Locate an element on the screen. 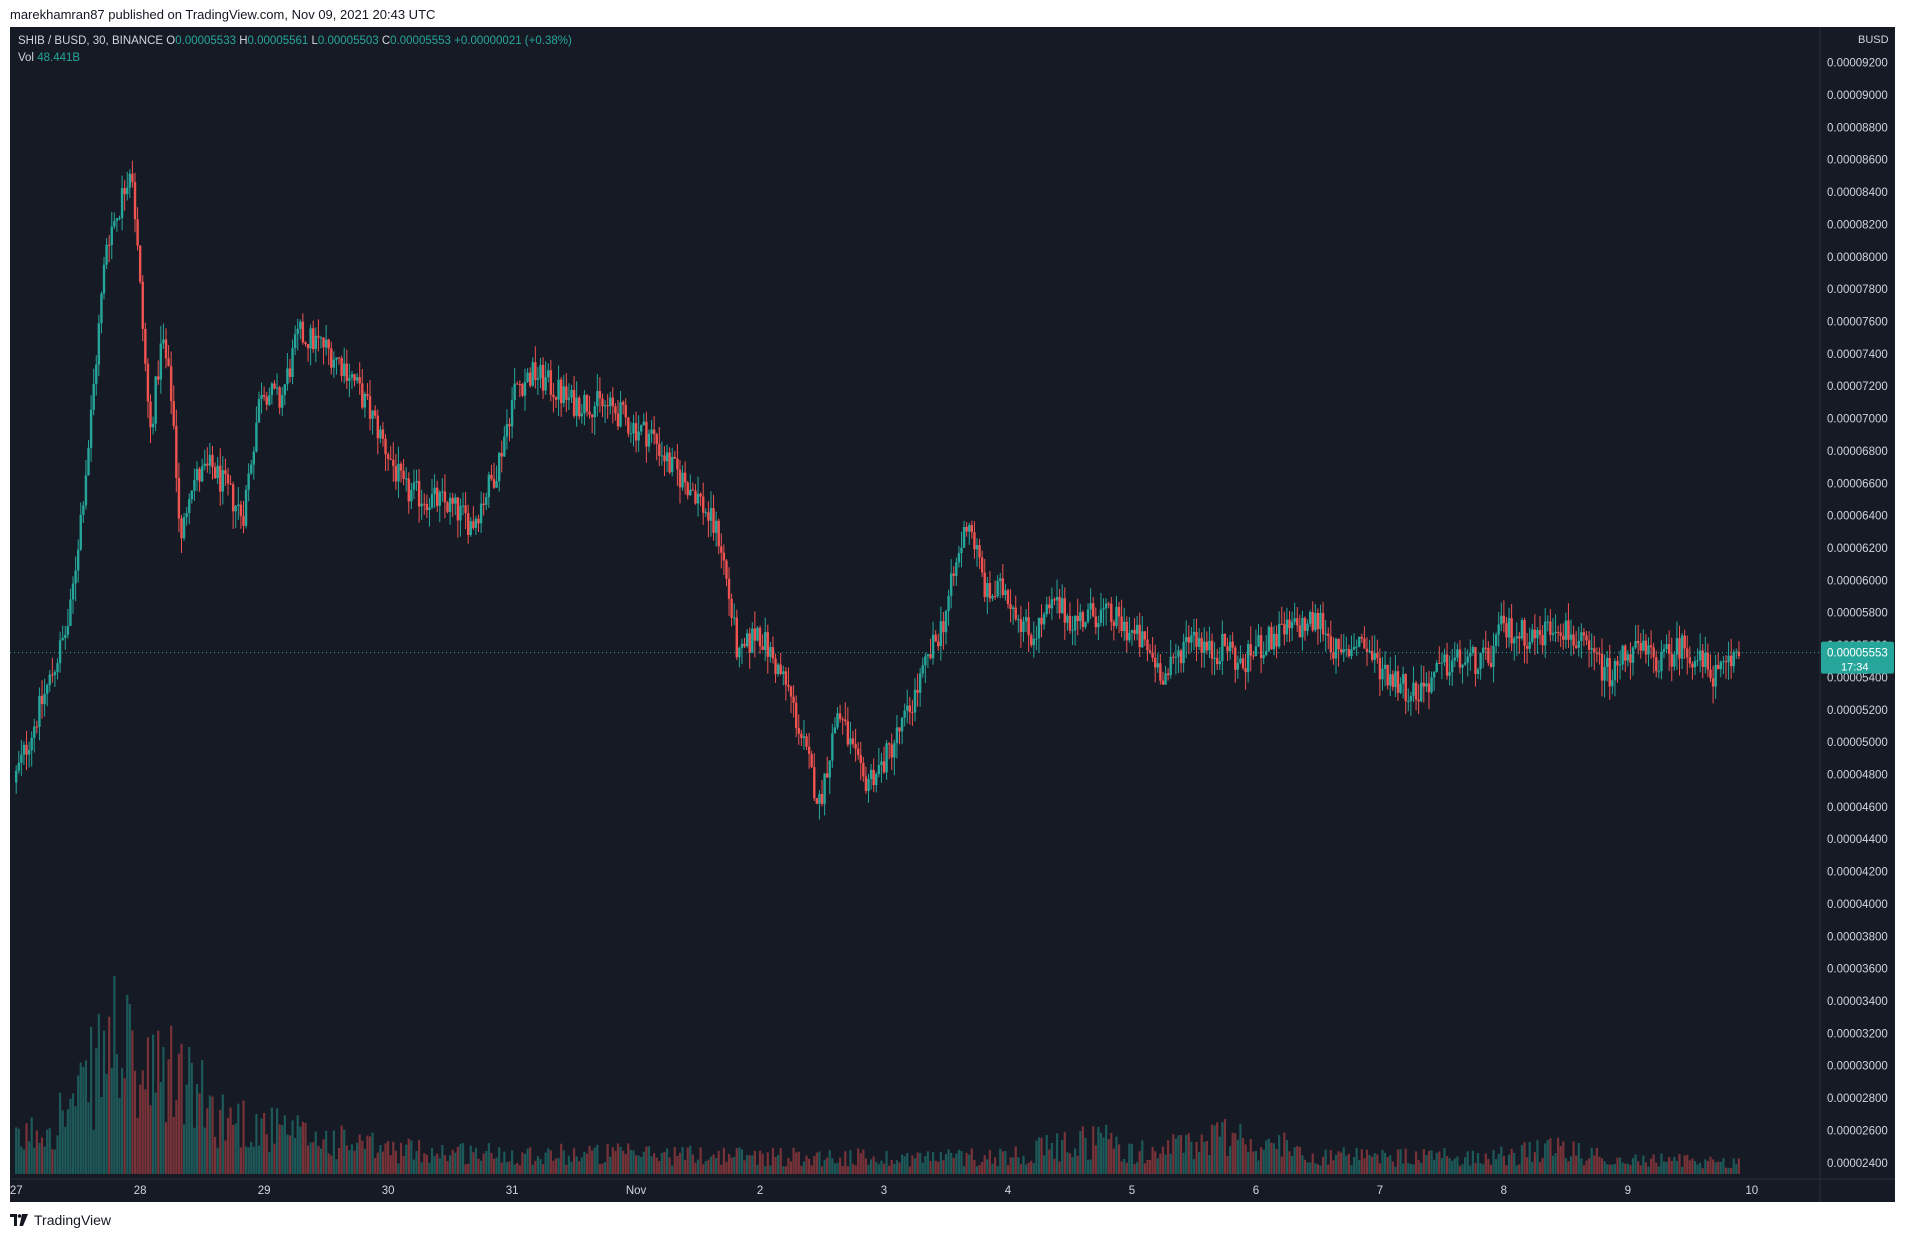 Image resolution: width=1906 pixels, height=1236 pixels. footer-brand: TradingView is located at coordinates (73, 1220).